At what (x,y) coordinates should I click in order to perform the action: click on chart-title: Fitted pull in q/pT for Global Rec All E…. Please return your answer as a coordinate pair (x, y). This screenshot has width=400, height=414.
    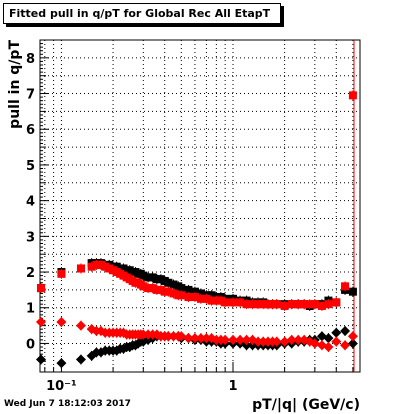
    Looking at the image, I should click on (142, 13).